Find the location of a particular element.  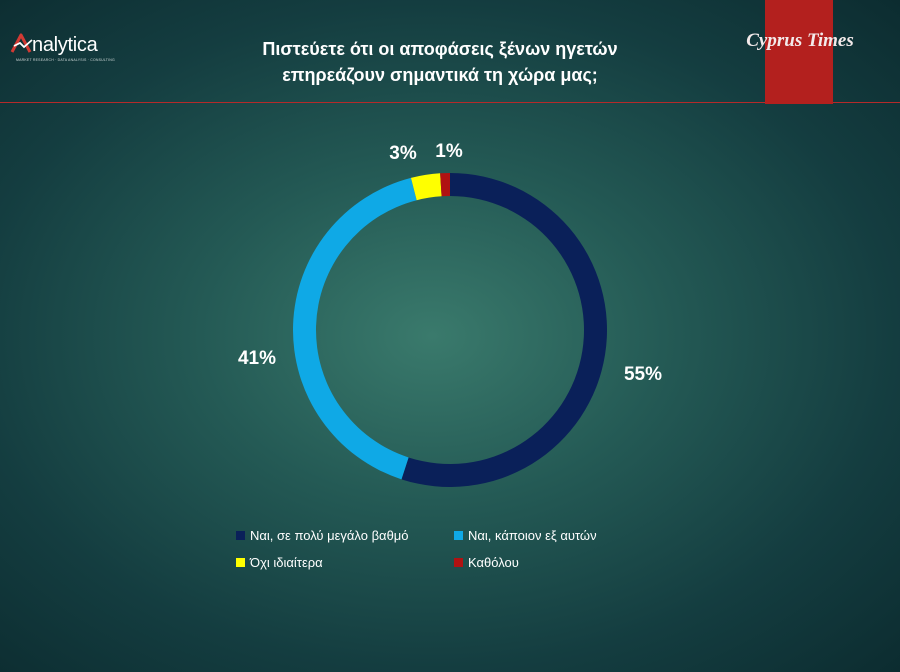

analytica-logo-icon is located at coordinates (21, 43).